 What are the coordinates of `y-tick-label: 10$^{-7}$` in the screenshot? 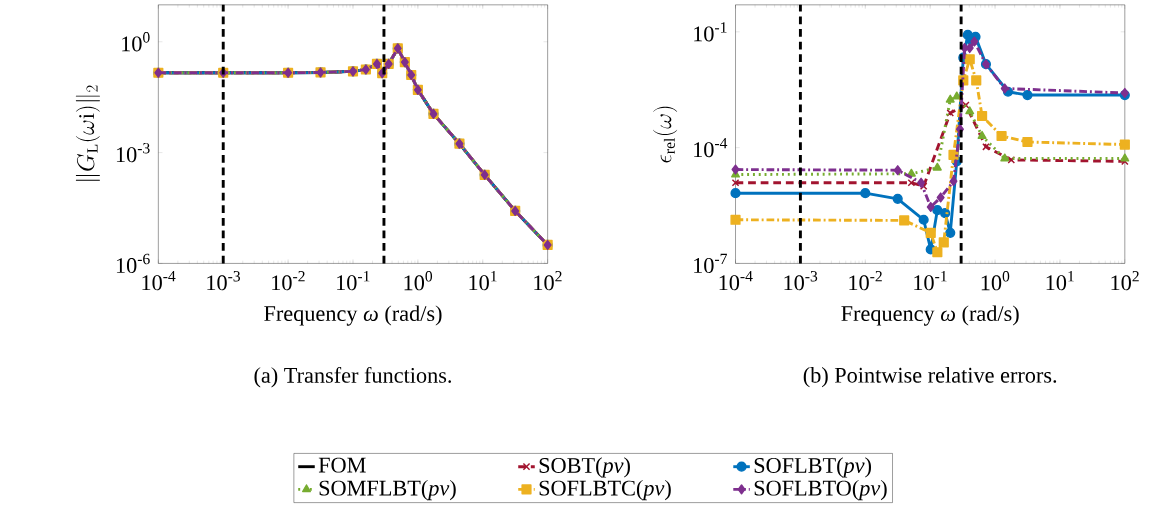 It's located at (710, 263).